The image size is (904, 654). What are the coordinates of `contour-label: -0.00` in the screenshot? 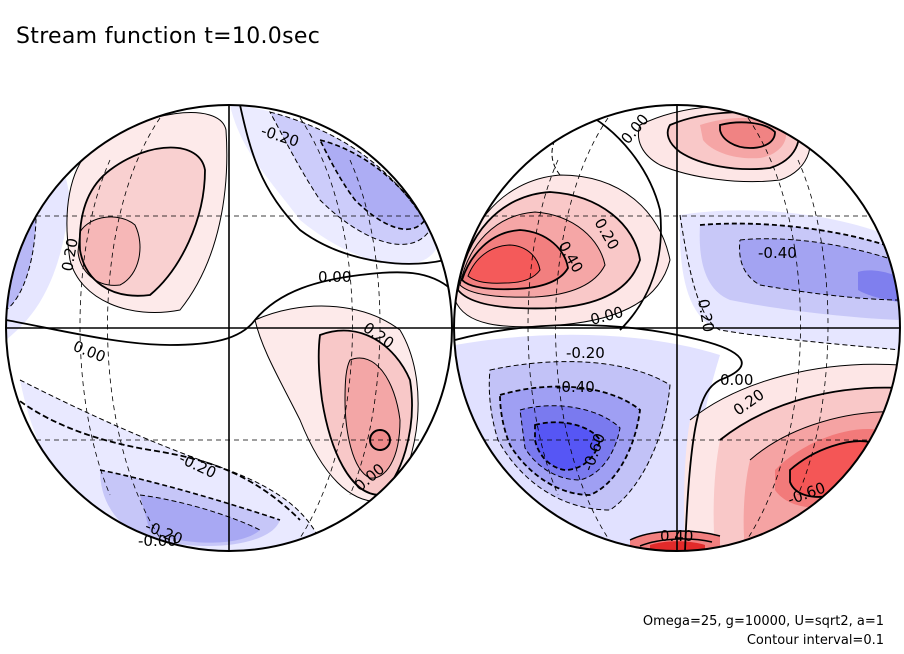 It's located at (157, 541).